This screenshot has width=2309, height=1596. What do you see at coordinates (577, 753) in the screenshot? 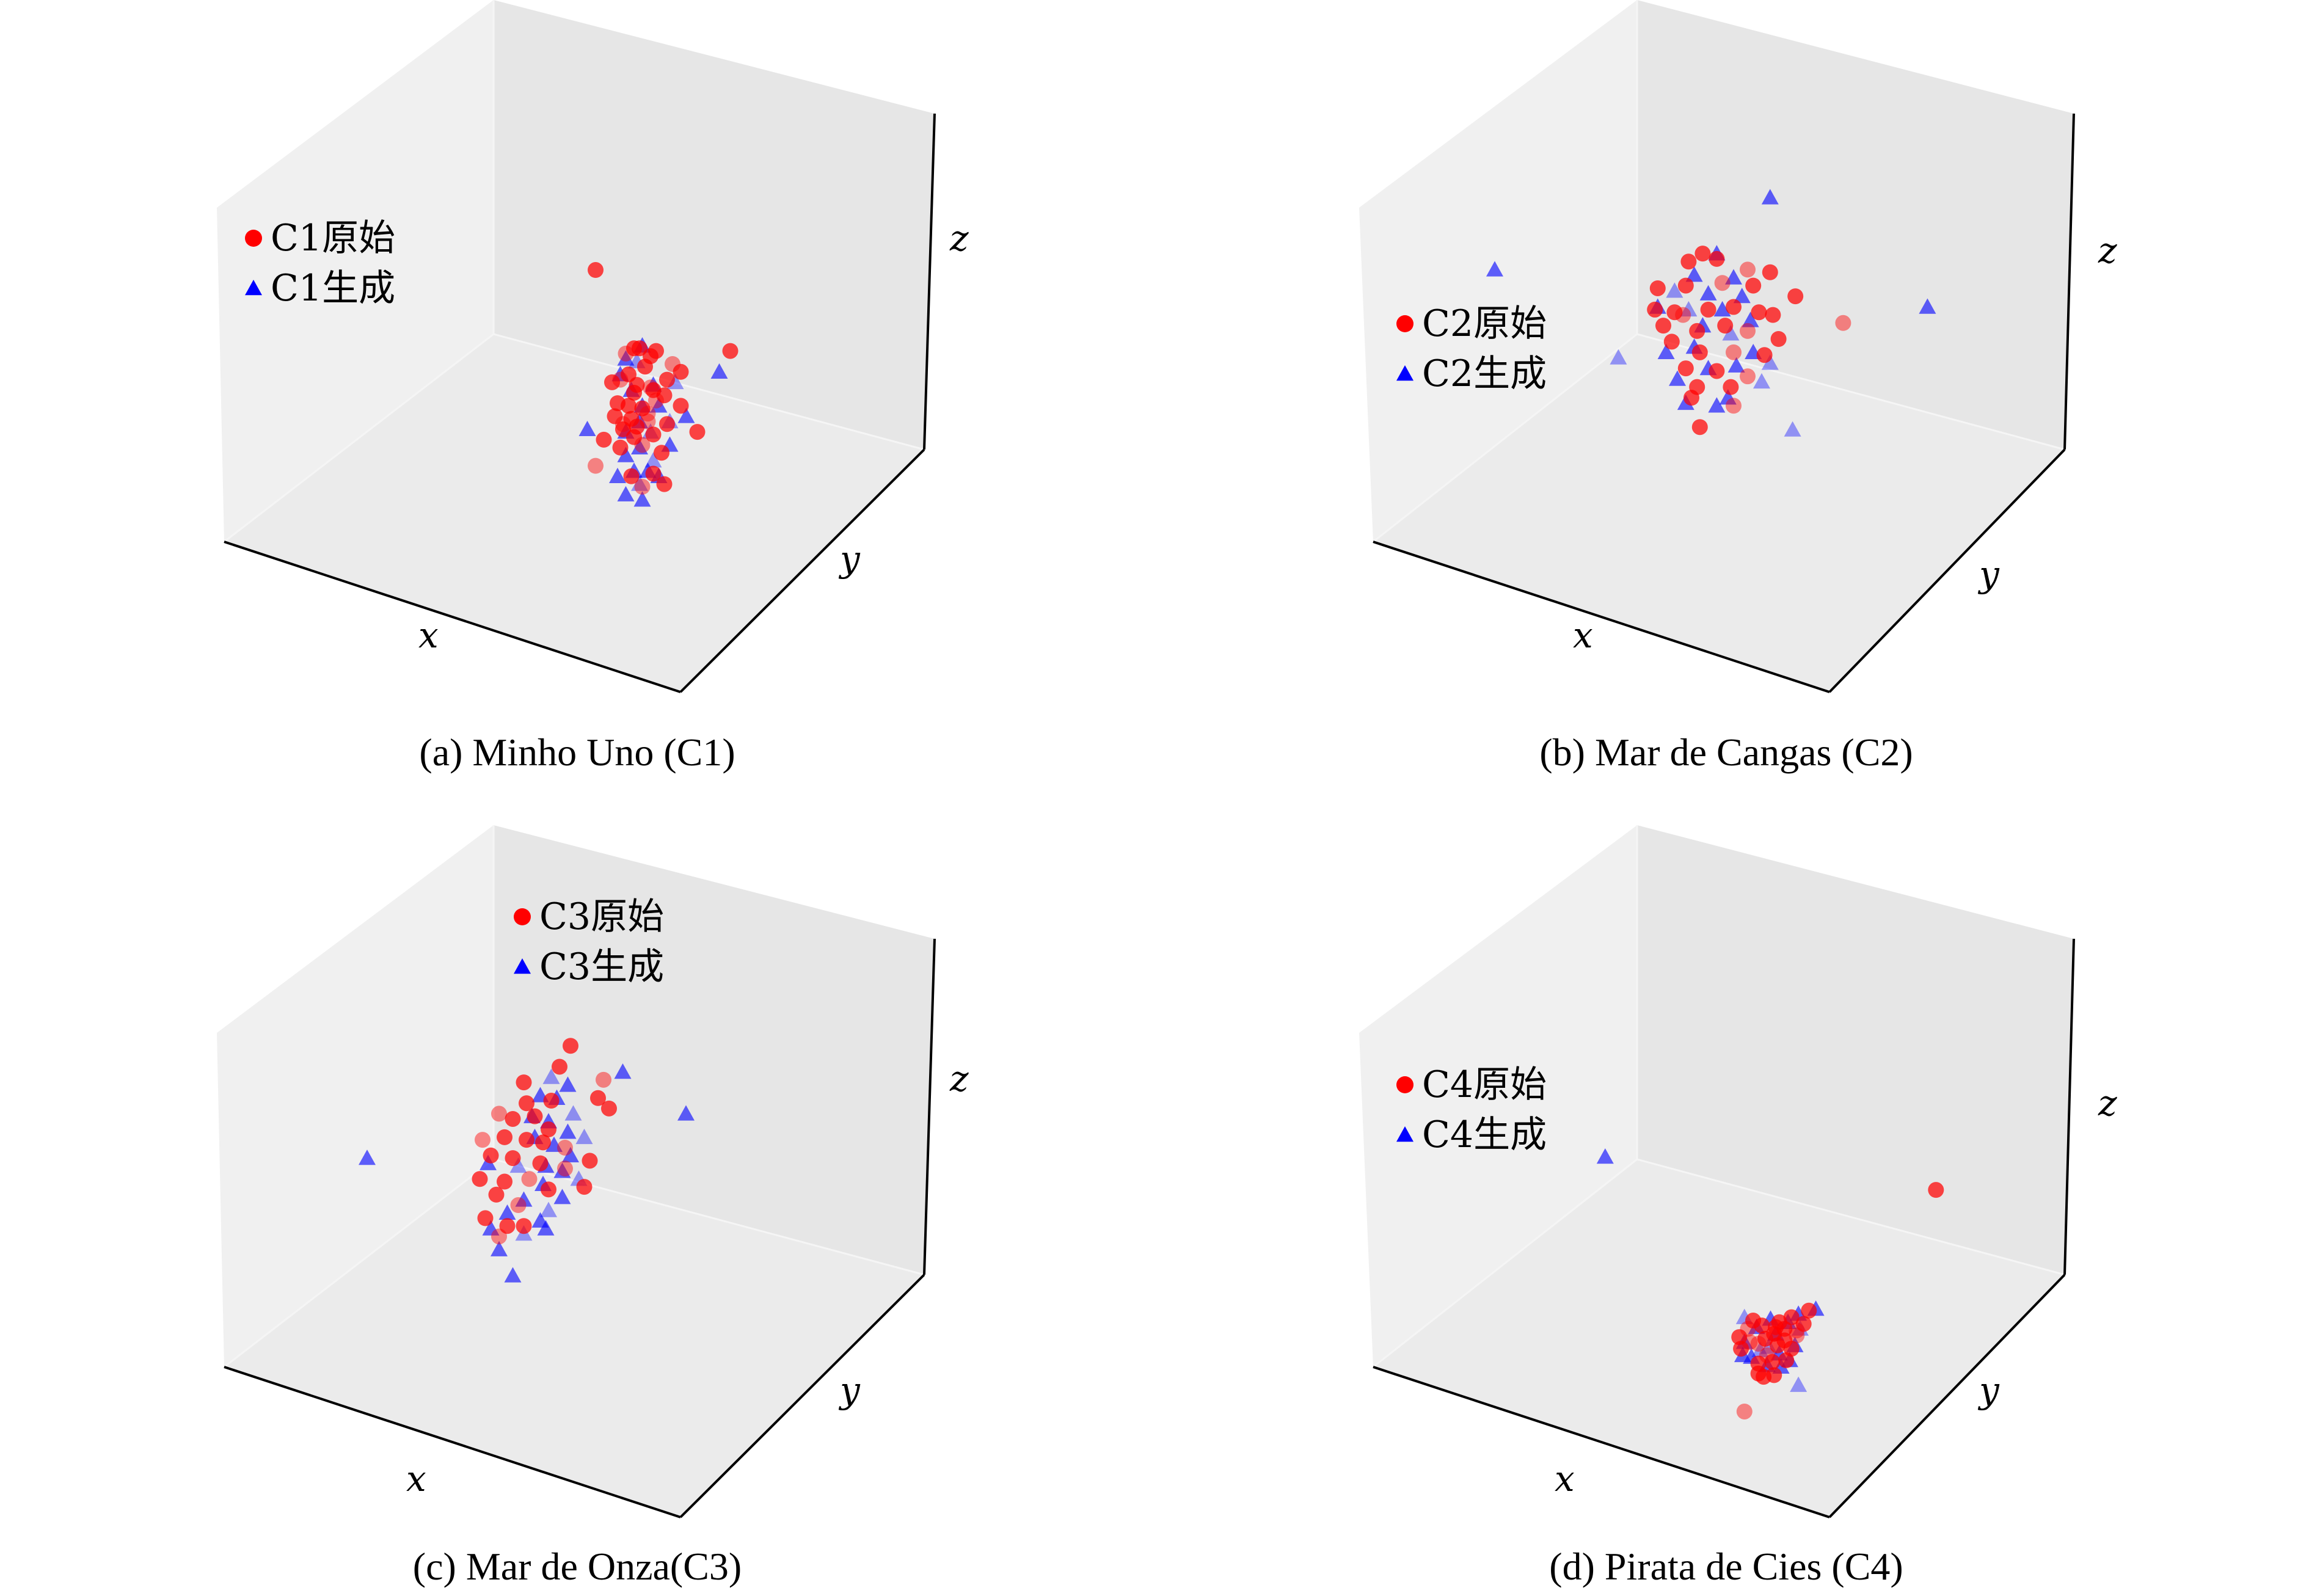
I see `caption-a: (a) Minho Uno (C1)` at bounding box center [577, 753].